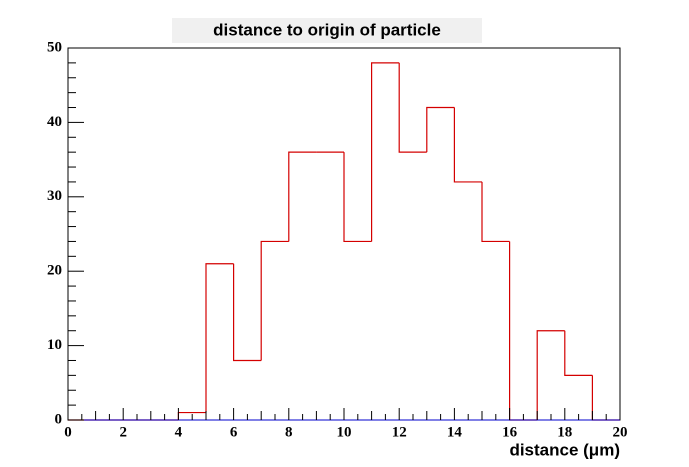 This screenshot has height=467, width=689. I want to click on x-tick-label: 8, so click(289, 432).